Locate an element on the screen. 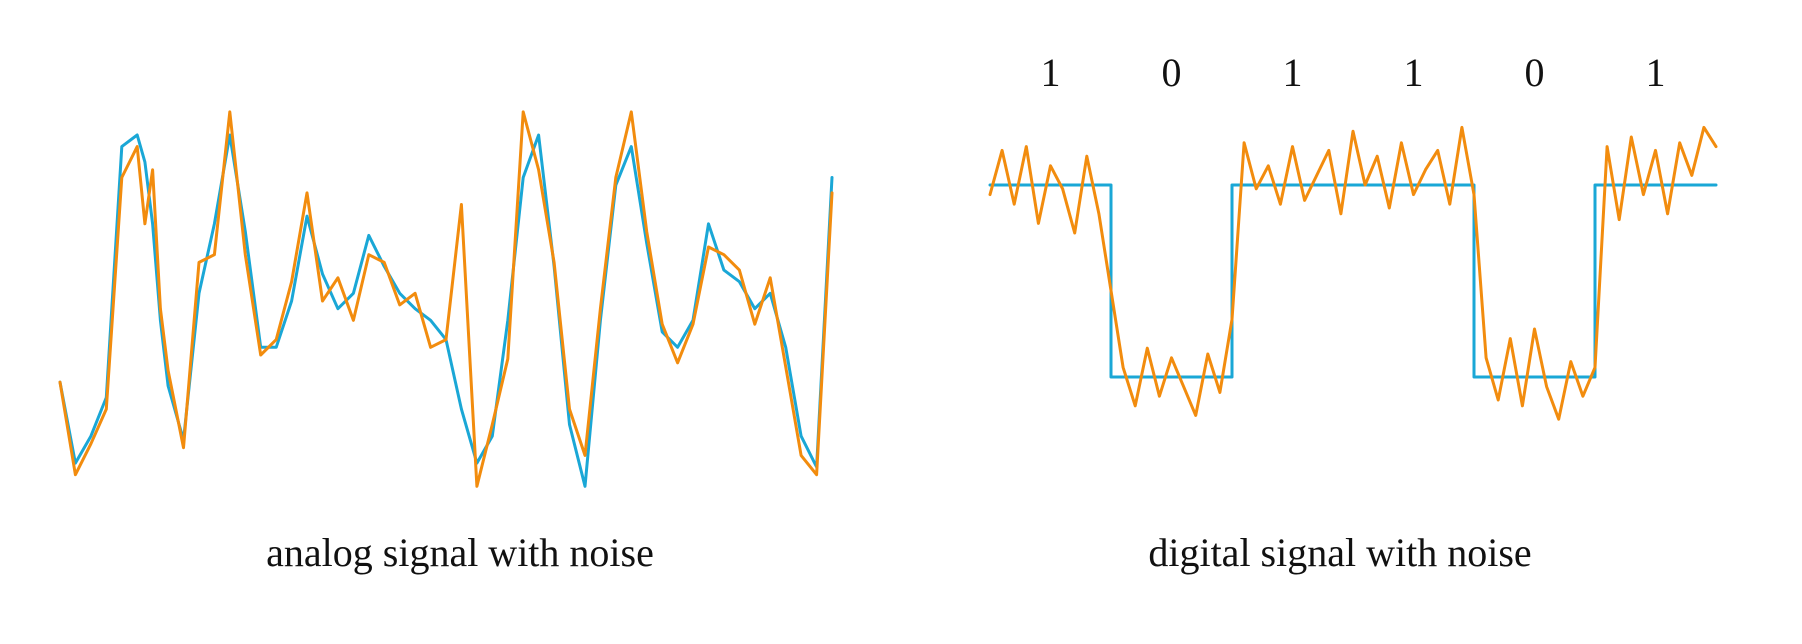 This screenshot has height=644, width=1802. digital-clean-signal-line is located at coordinates (1353, 281).